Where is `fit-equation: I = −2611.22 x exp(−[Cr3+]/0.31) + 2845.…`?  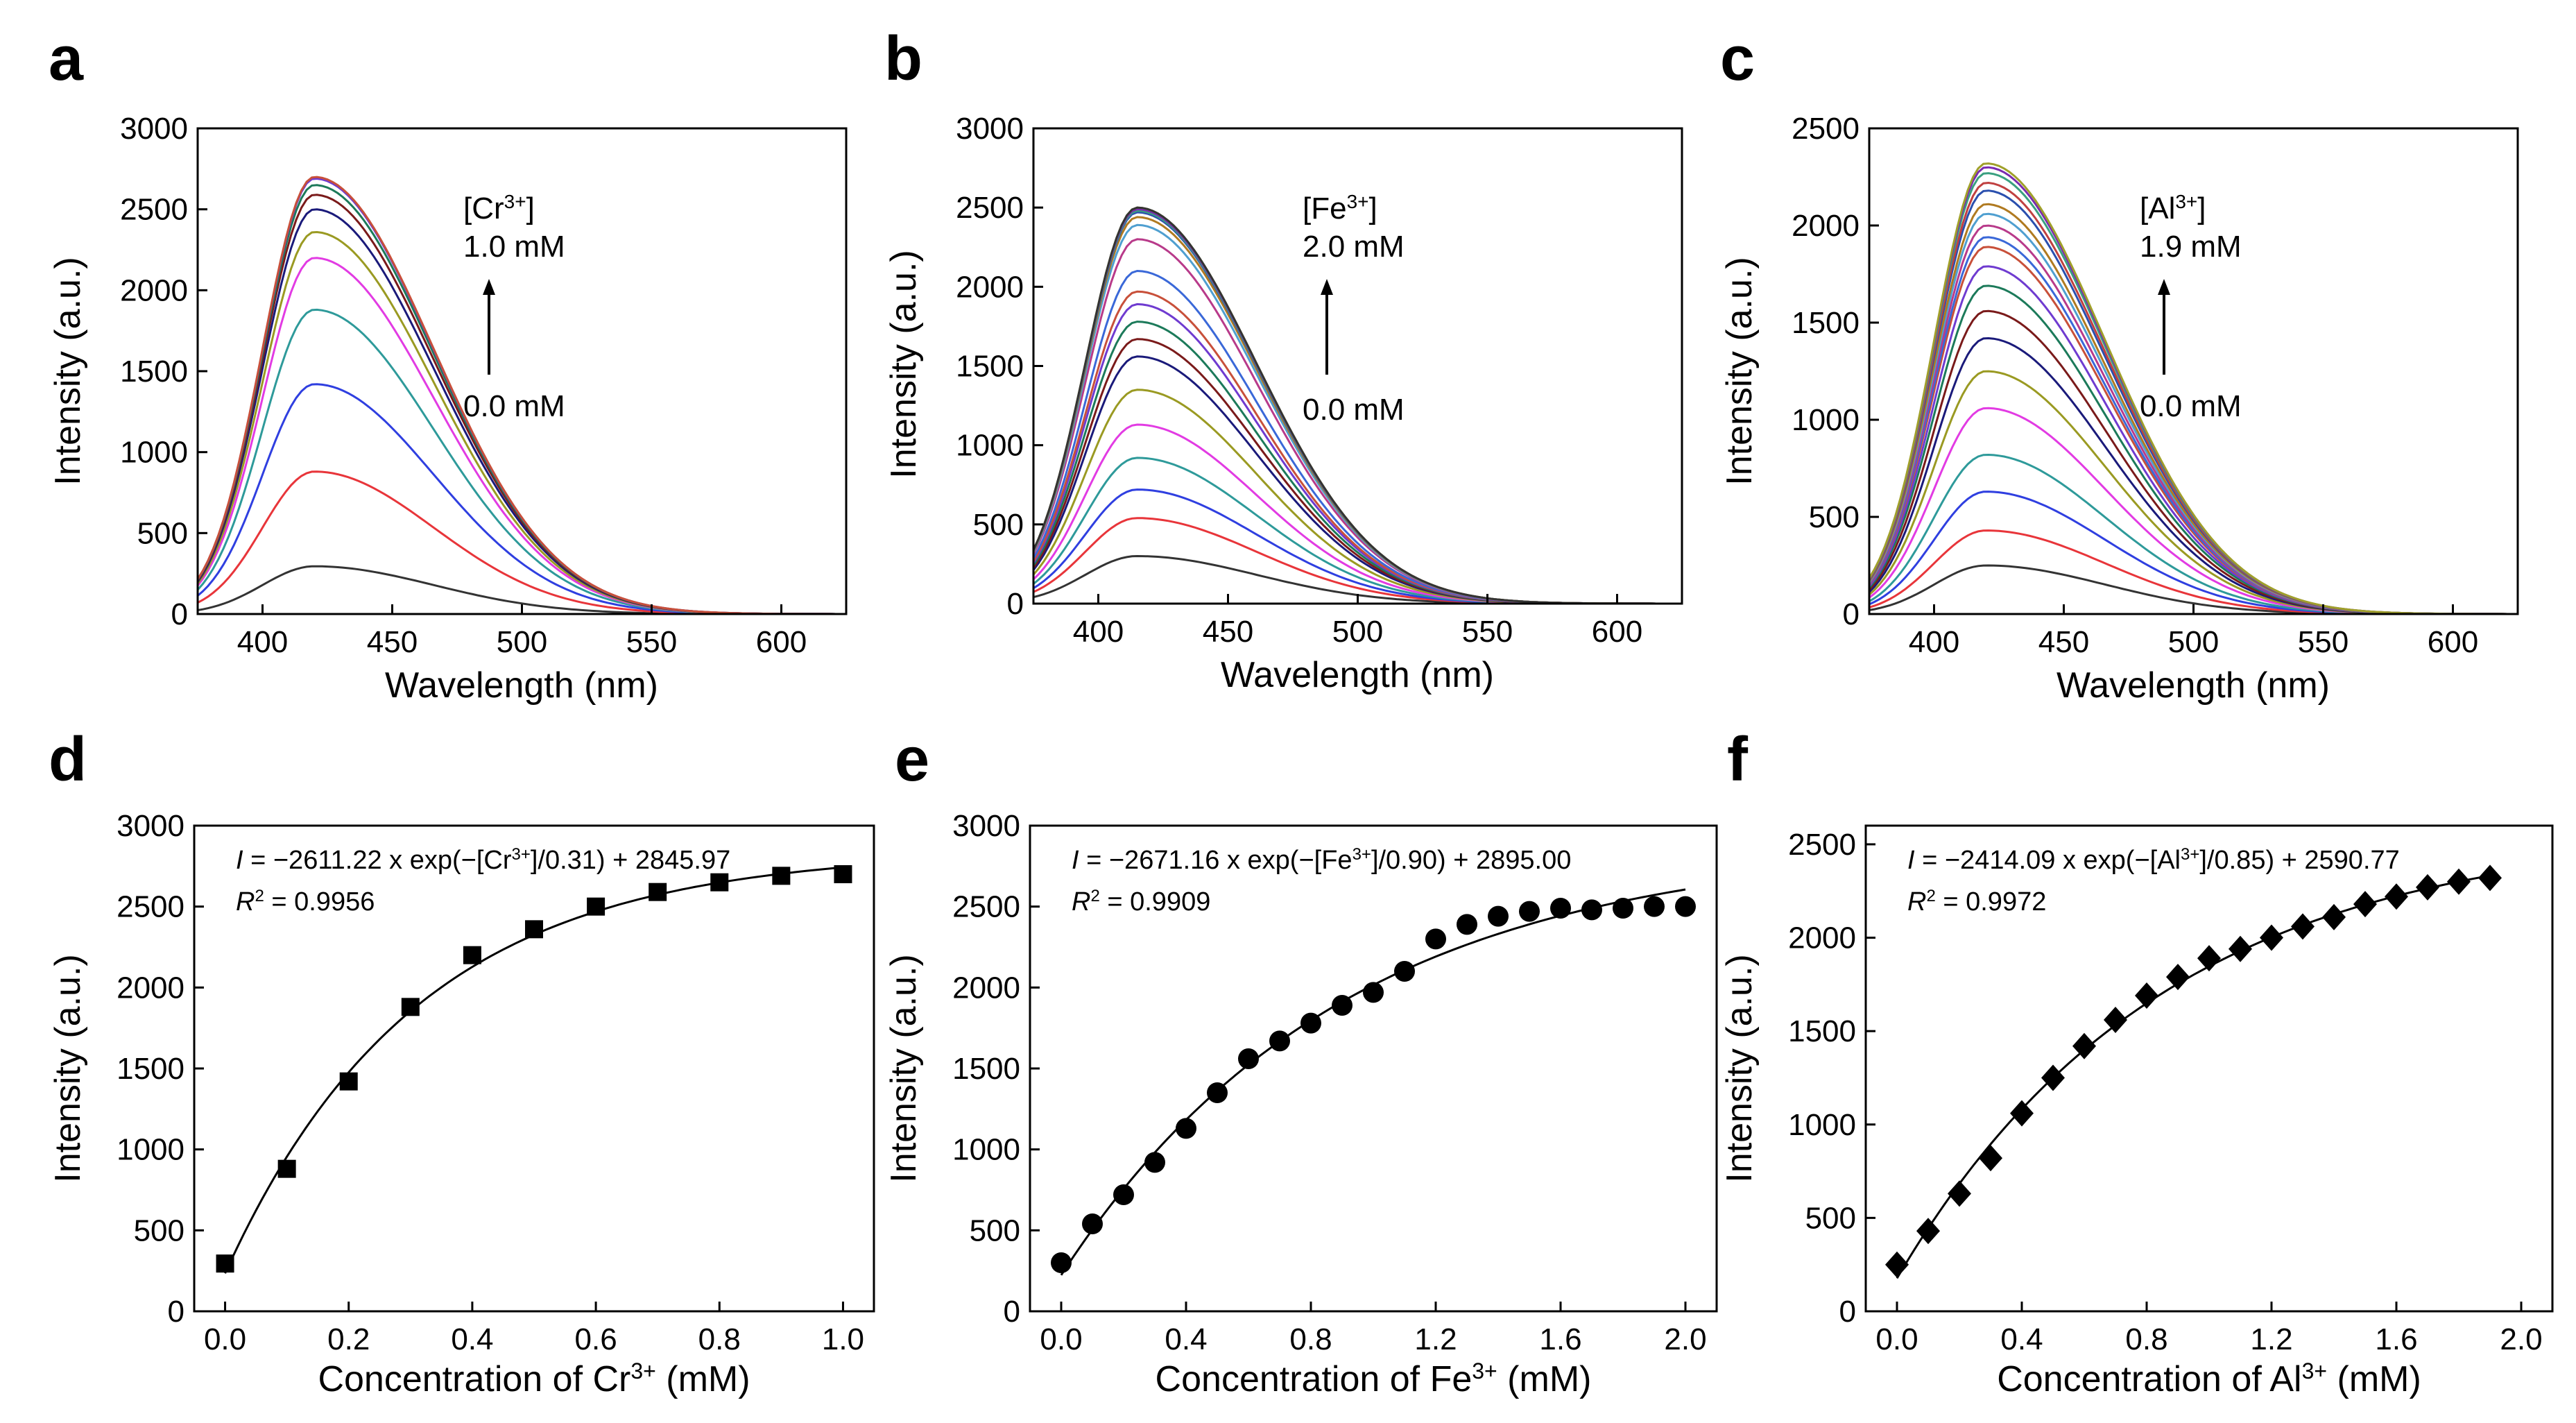 fit-equation: I = −2611.22 x exp(−[Cr3+]/0.31) + 2845.… is located at coordinates (483, 860).